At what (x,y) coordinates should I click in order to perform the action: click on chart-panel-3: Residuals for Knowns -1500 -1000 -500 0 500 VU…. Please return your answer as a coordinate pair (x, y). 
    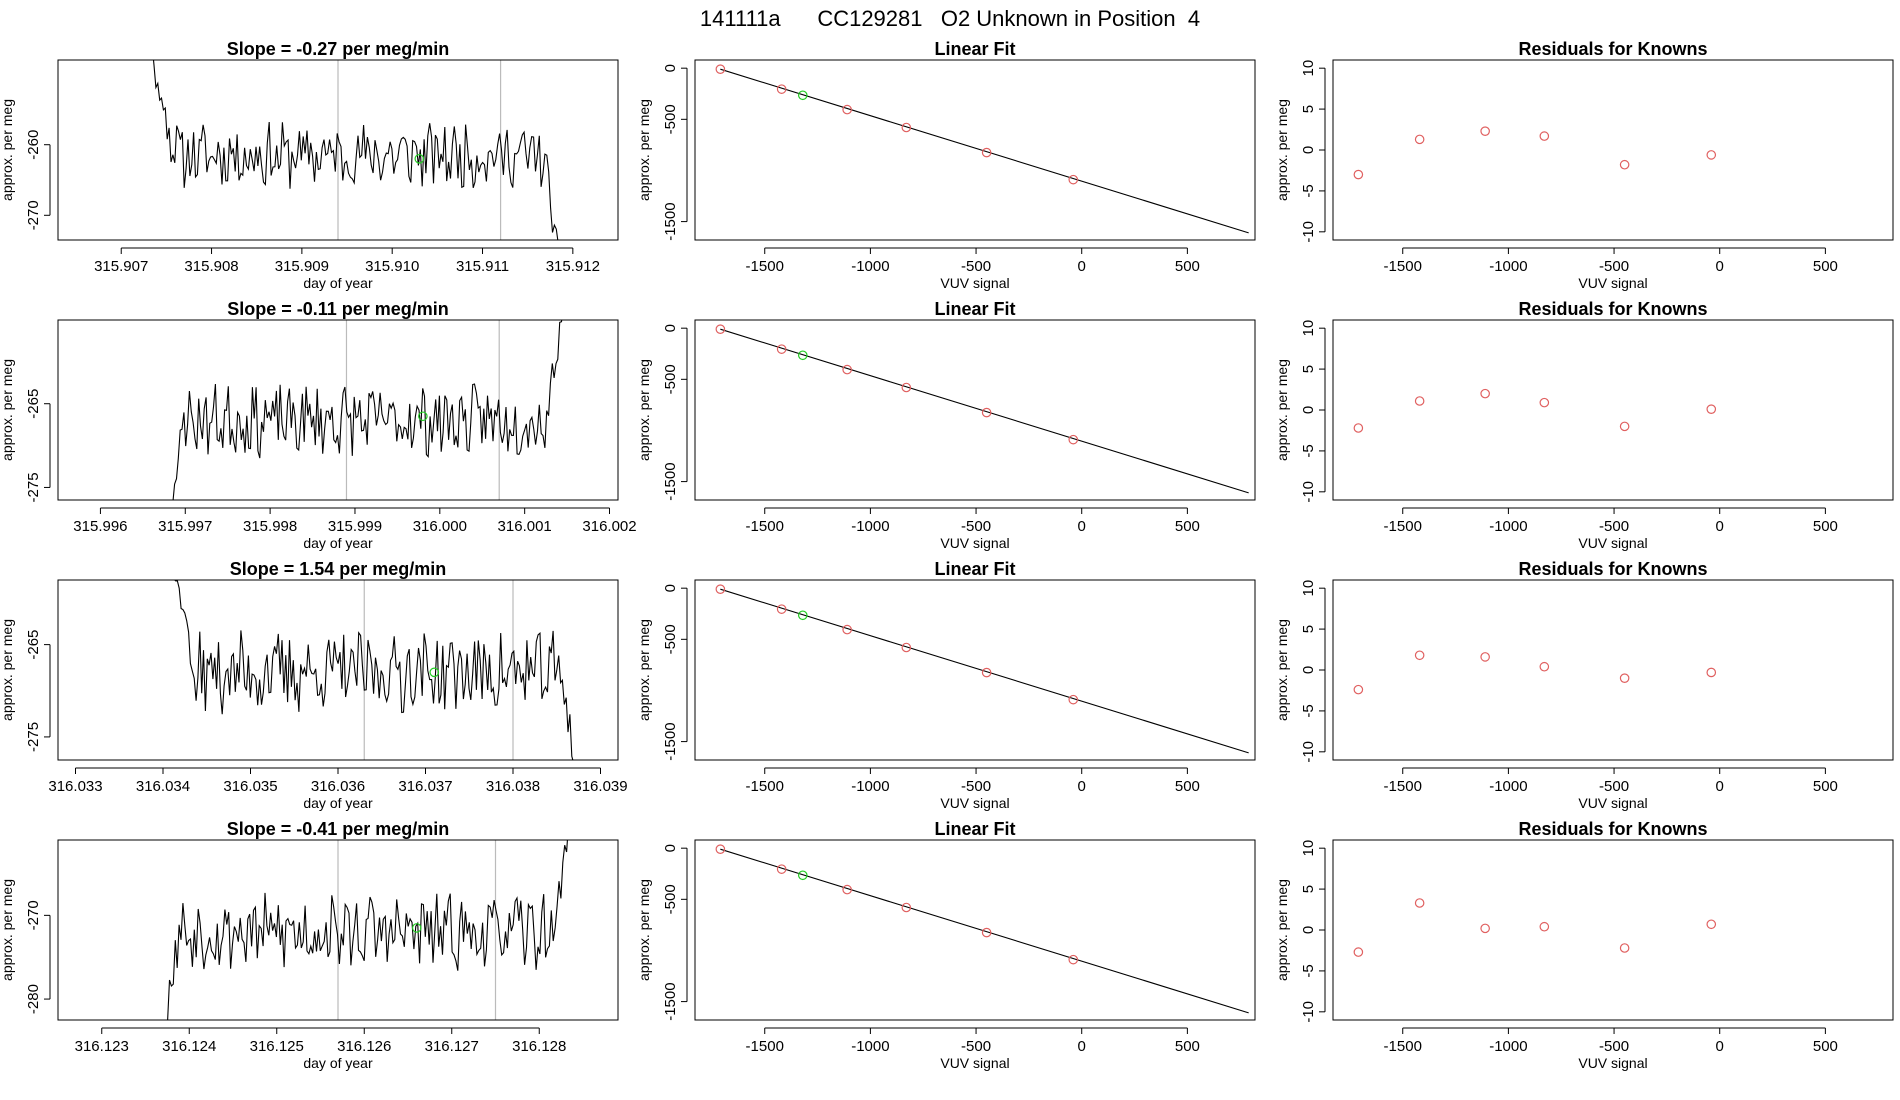
    Looking at the image, I should click on (1584, 165).